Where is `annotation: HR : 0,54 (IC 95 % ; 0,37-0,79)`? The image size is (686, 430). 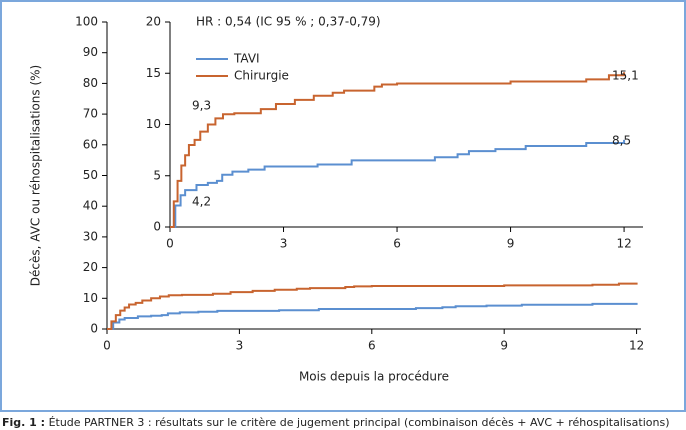
annotation: HR : 0,54 (IC 95 % ; 0,37-0,79) is located at coordinates (288, 22).